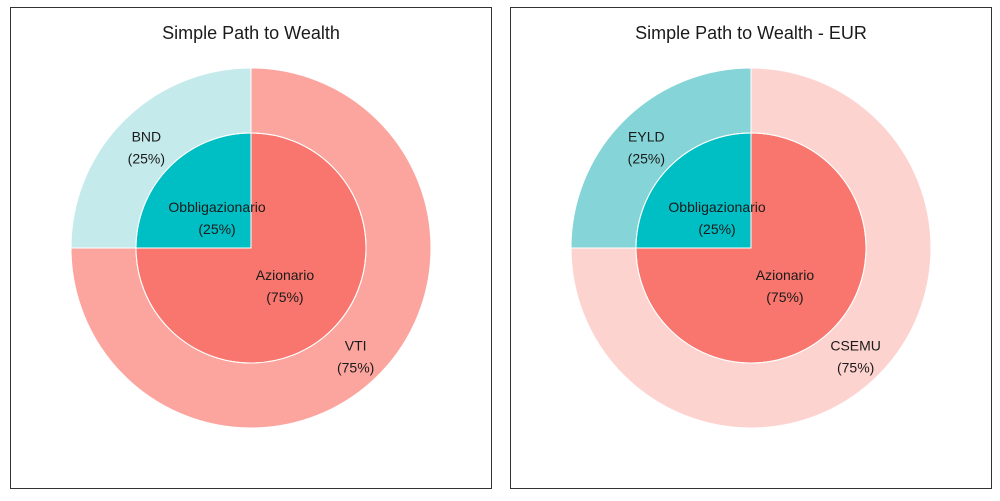  Describe the element at coordinates (751, 33) in the screenshot. I see `chart-title: Simple Path to Wealth - EUR` at that location.